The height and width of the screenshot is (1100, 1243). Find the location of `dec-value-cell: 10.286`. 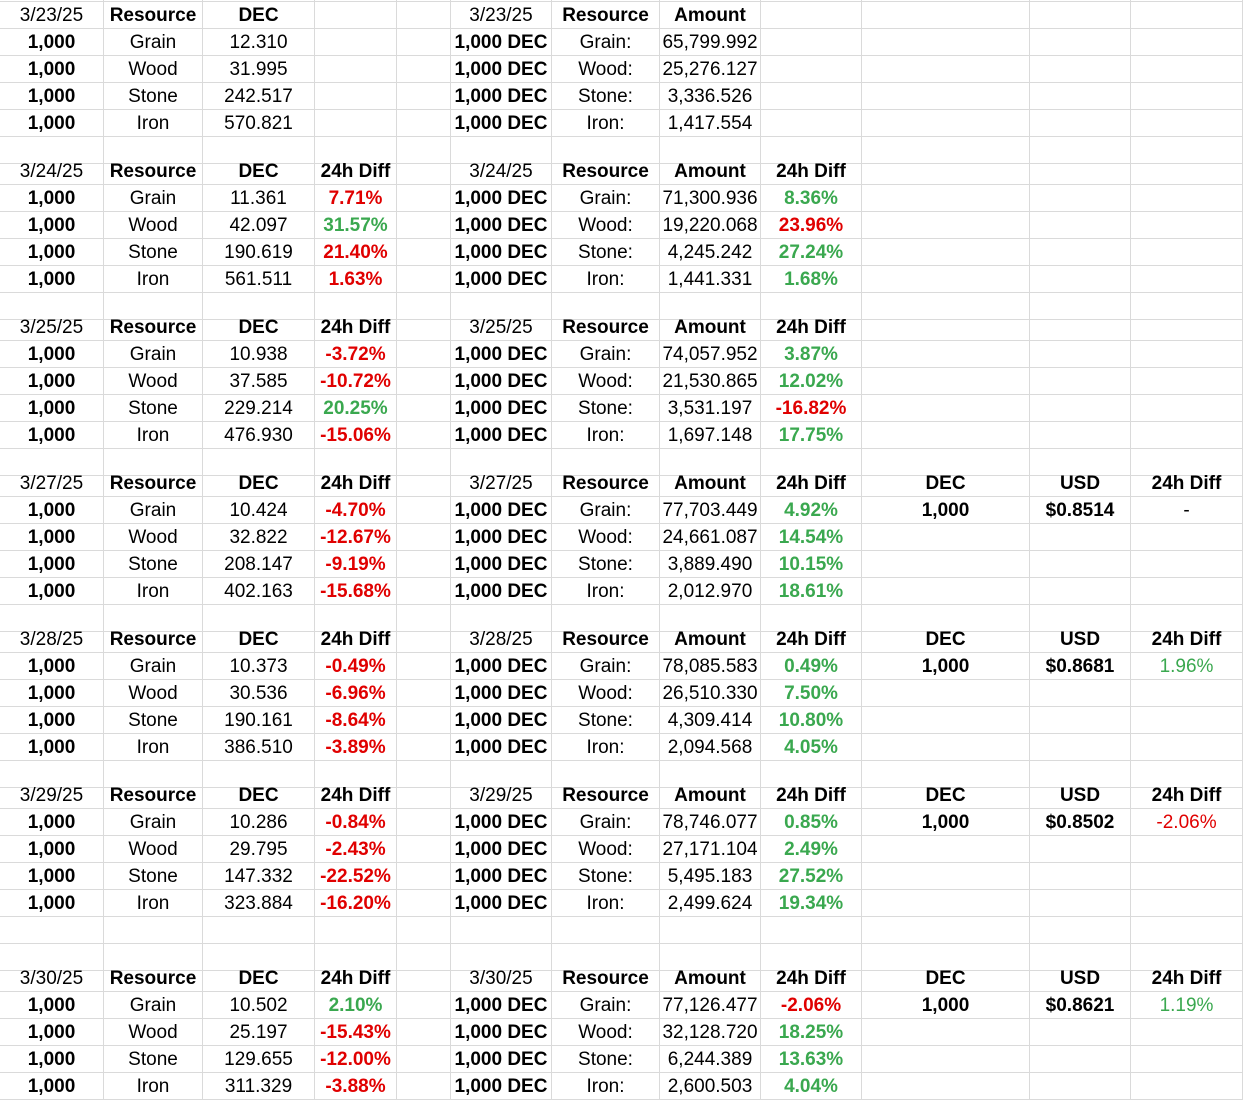

dec-value-cell: 10.286 is located at coordinates (259, 822).